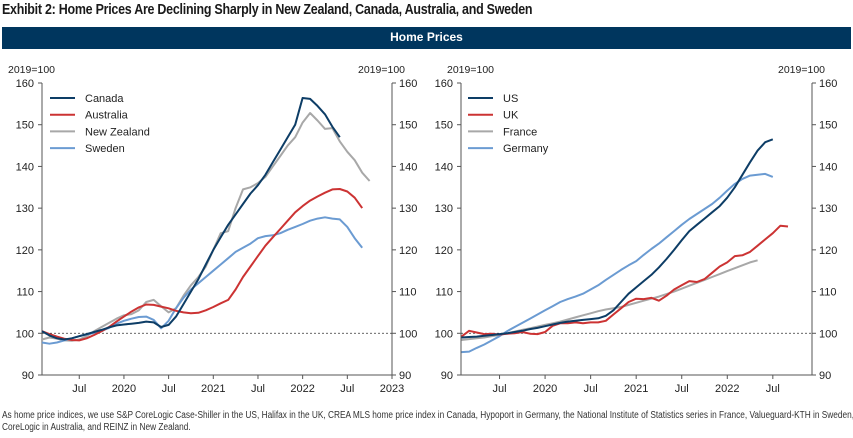  What do you see at coordinates (117, 132) in the screenshot?
I see `chart1-legend-label: New Zealand` at bounding box center [117, 132].